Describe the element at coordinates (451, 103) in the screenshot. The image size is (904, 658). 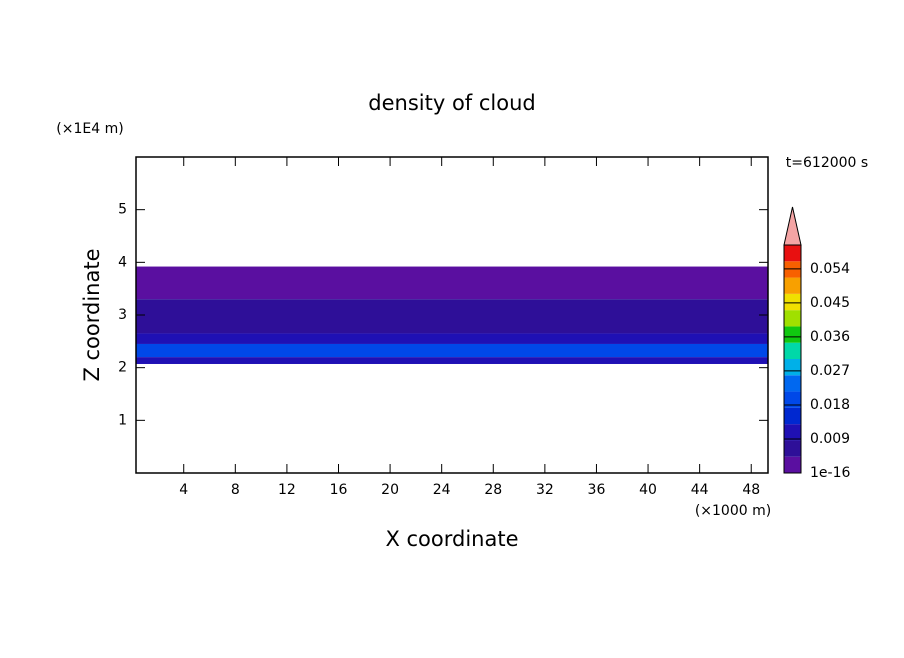
I see `chart-title: density of cloud` at that location.